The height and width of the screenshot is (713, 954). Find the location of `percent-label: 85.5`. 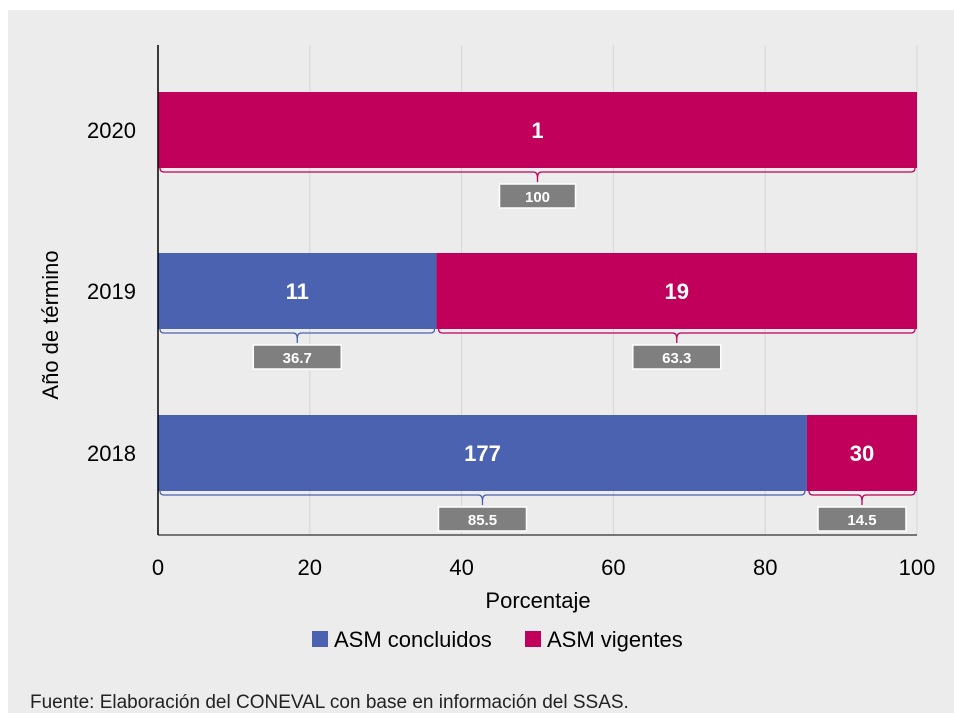

percent-label: 85.5 is located at coordinates (482, 520).